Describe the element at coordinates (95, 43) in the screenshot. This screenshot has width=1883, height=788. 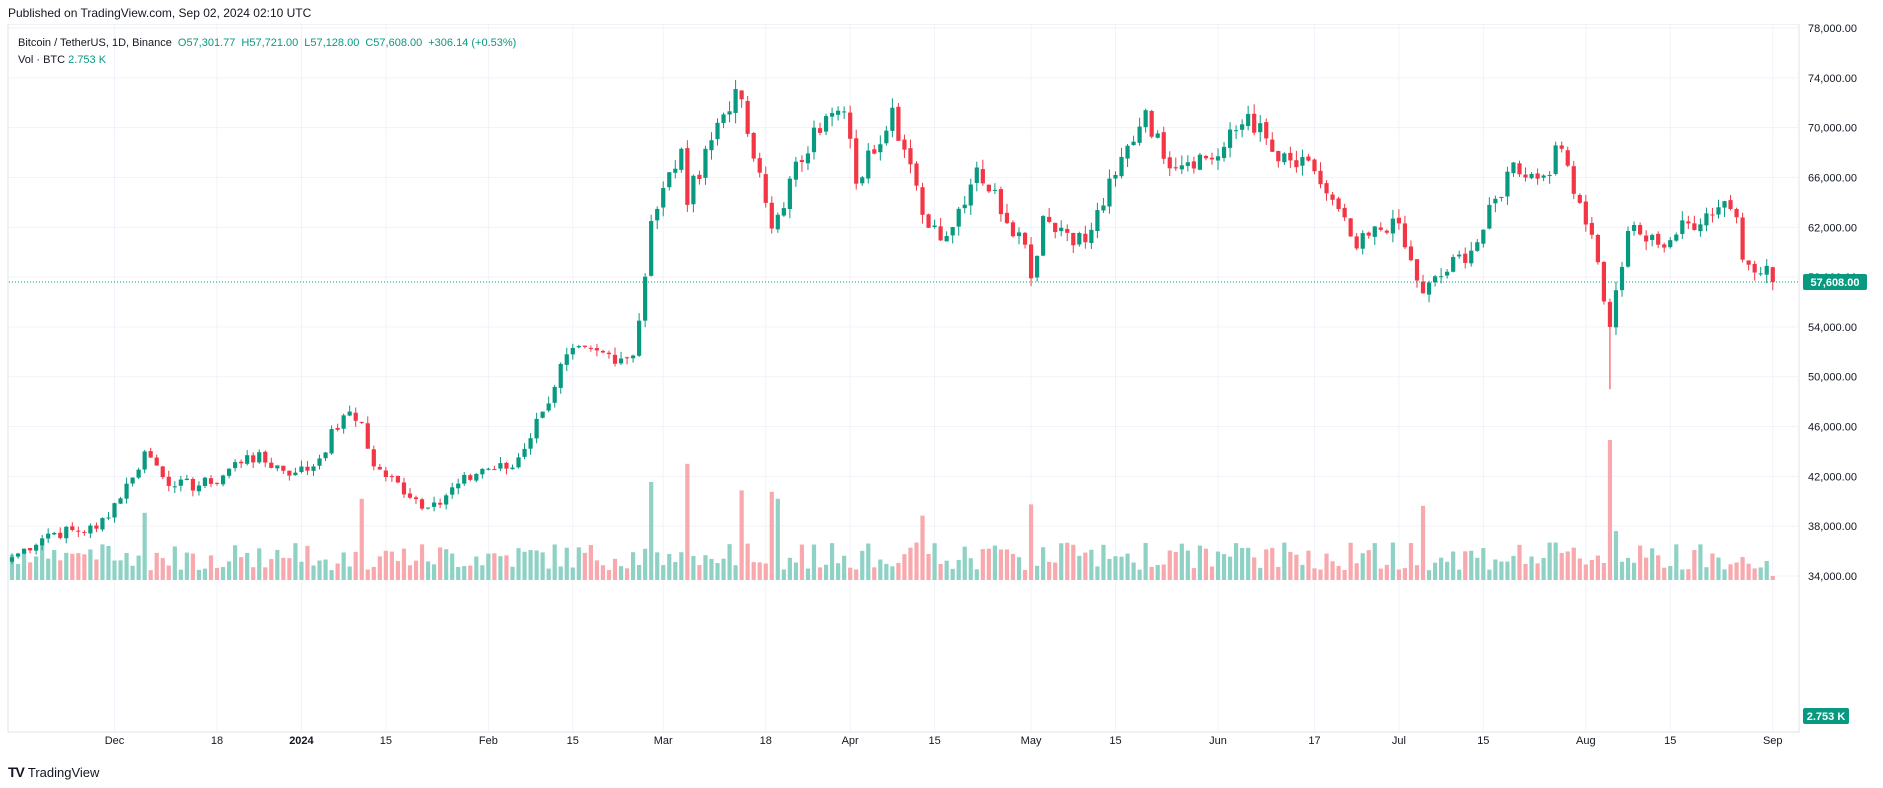
I see `symbol-label: Bitcoin / TetherUS, 1D, Binance` at that location.